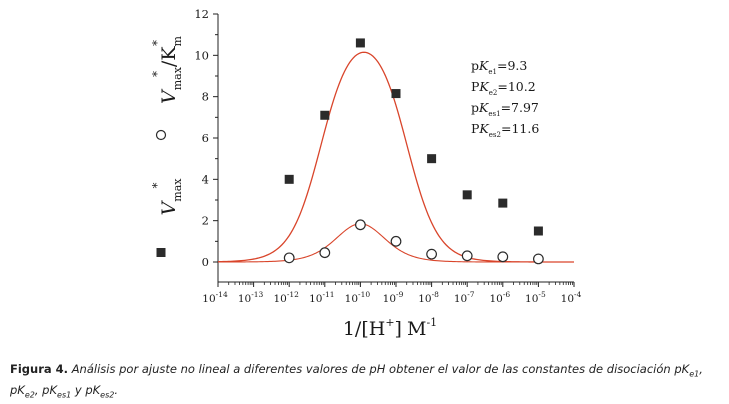 This screenshot has width=729, height=404. What do you see at coordinates (535, 297) in the screenshot?
I see `x-tick-label: 10⁻⁵` at bounding box center [535, 297].